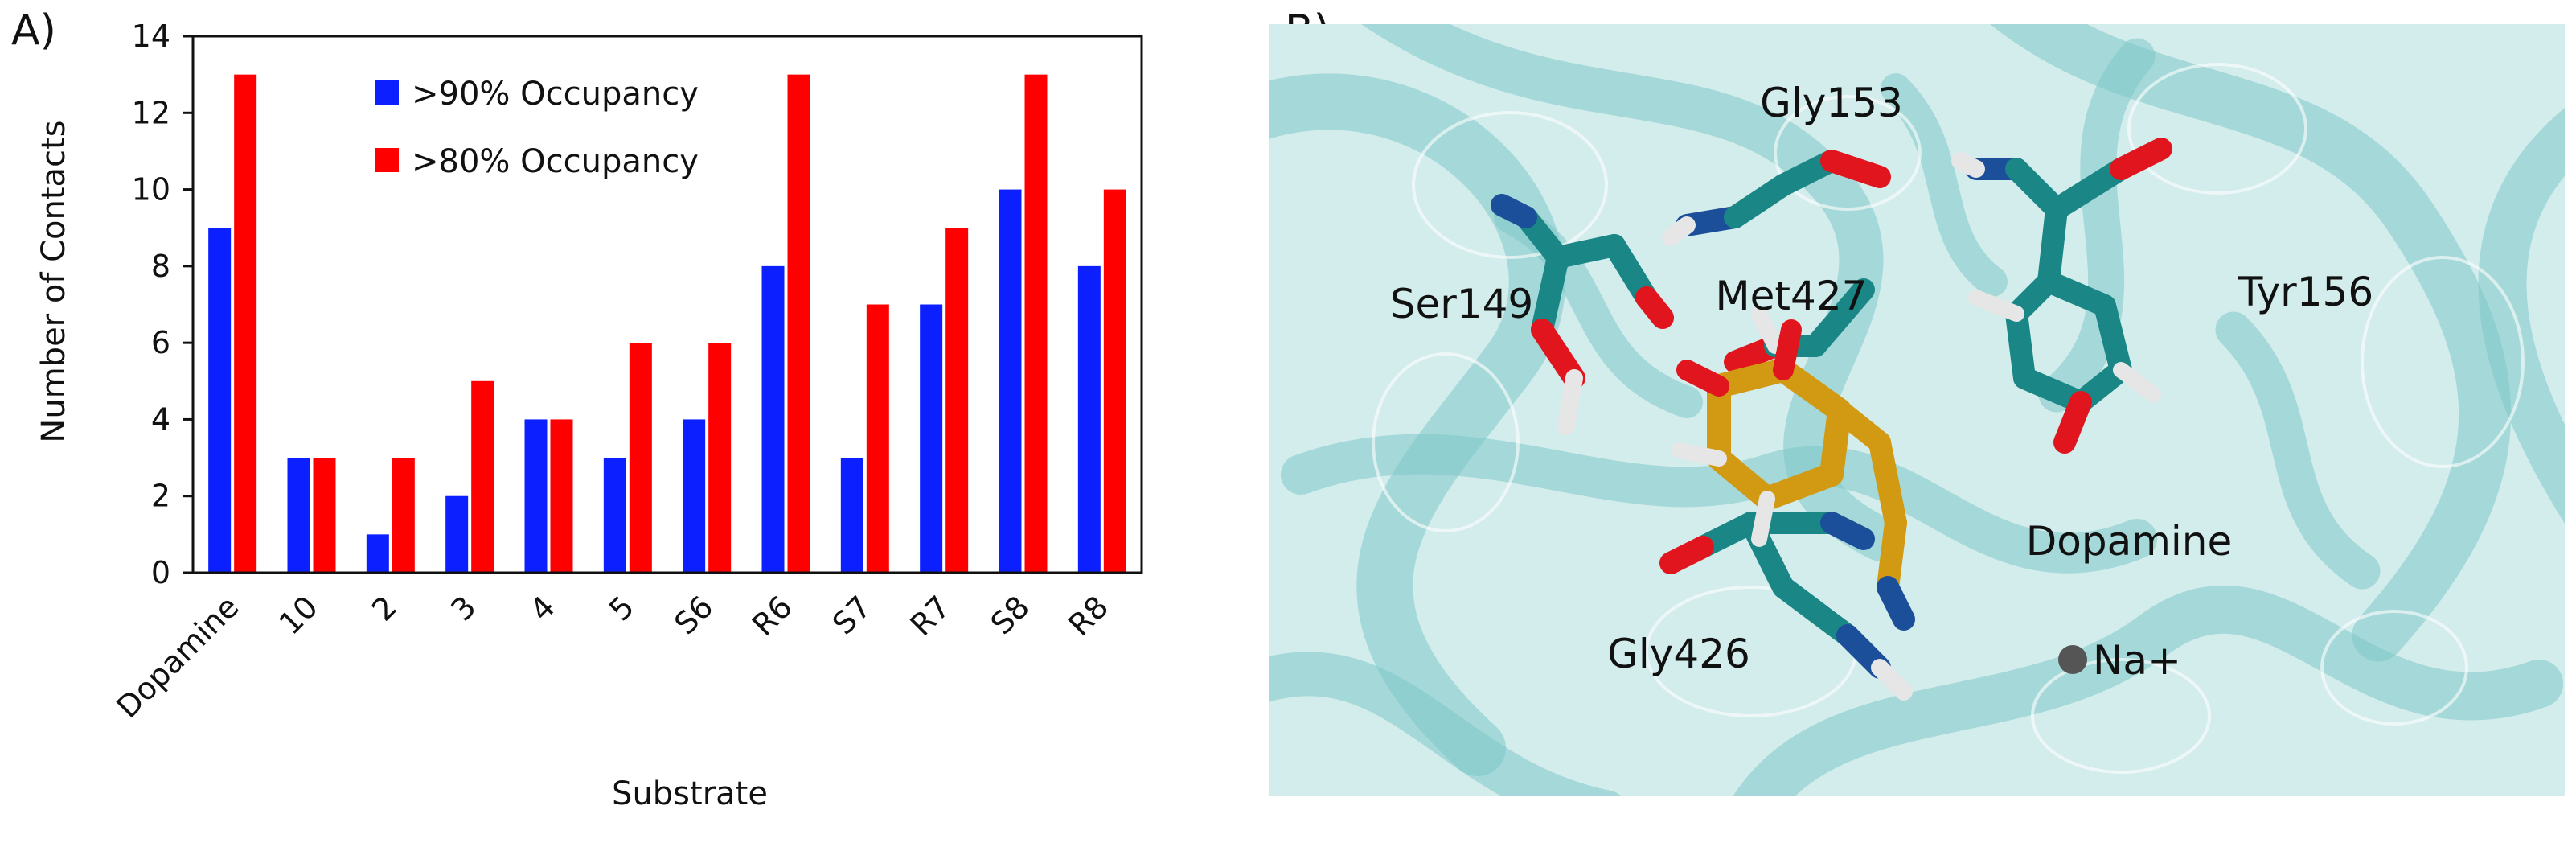 This screenshot has height=847, width=2576. Describe the element at coordinates (1786, 606) in the screenshot. I see `gly426-stick-model` at that location.